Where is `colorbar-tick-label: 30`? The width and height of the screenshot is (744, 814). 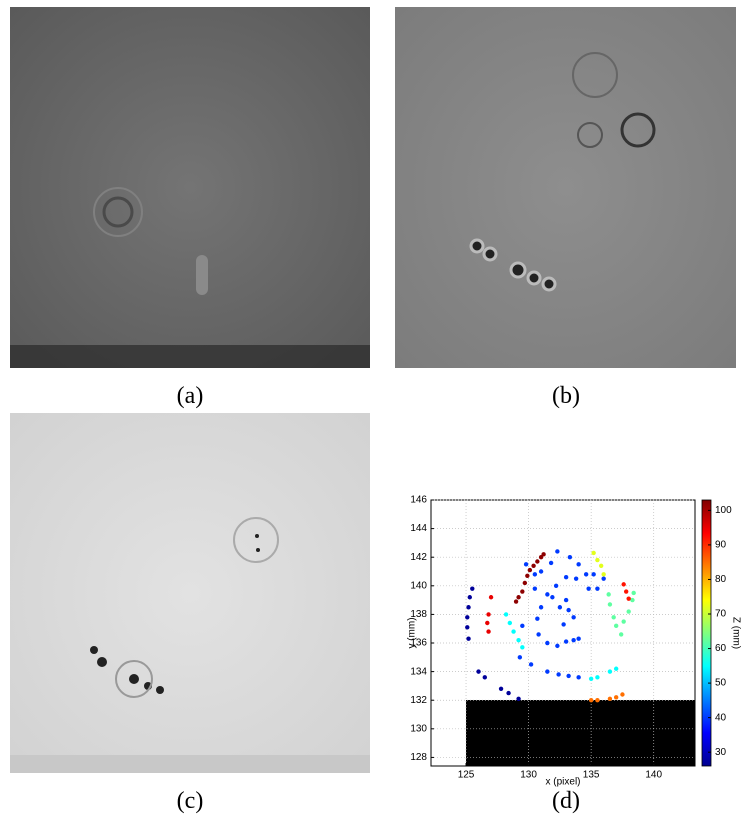
colorbar-tick-label: 30 is located at coordinates (721, 752).